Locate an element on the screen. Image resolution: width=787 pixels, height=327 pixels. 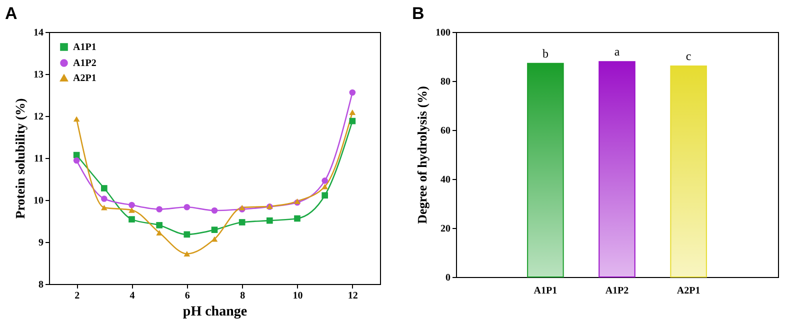
y-tick-label: 20 is located at coordinates (445, 229).